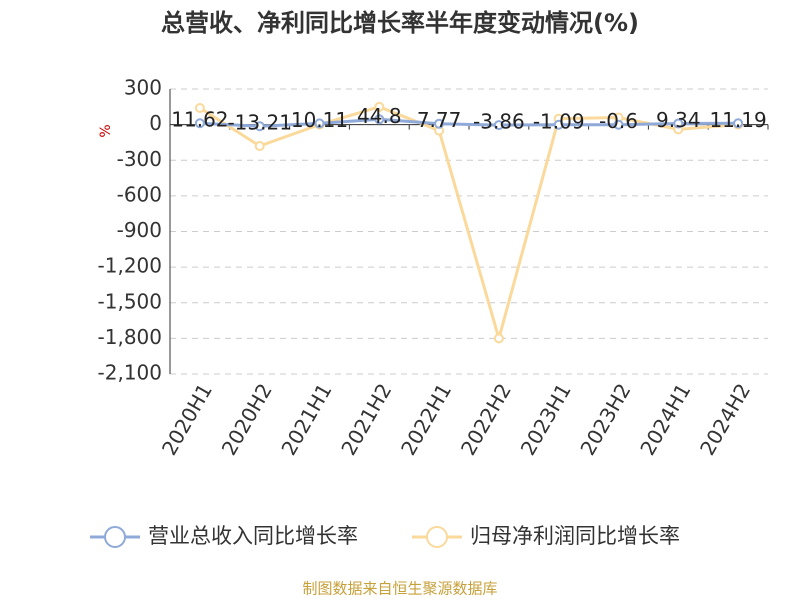 This screenshot has height=600, width=800. I want to click on y-tick-label: -2,100, so click(130, 373).